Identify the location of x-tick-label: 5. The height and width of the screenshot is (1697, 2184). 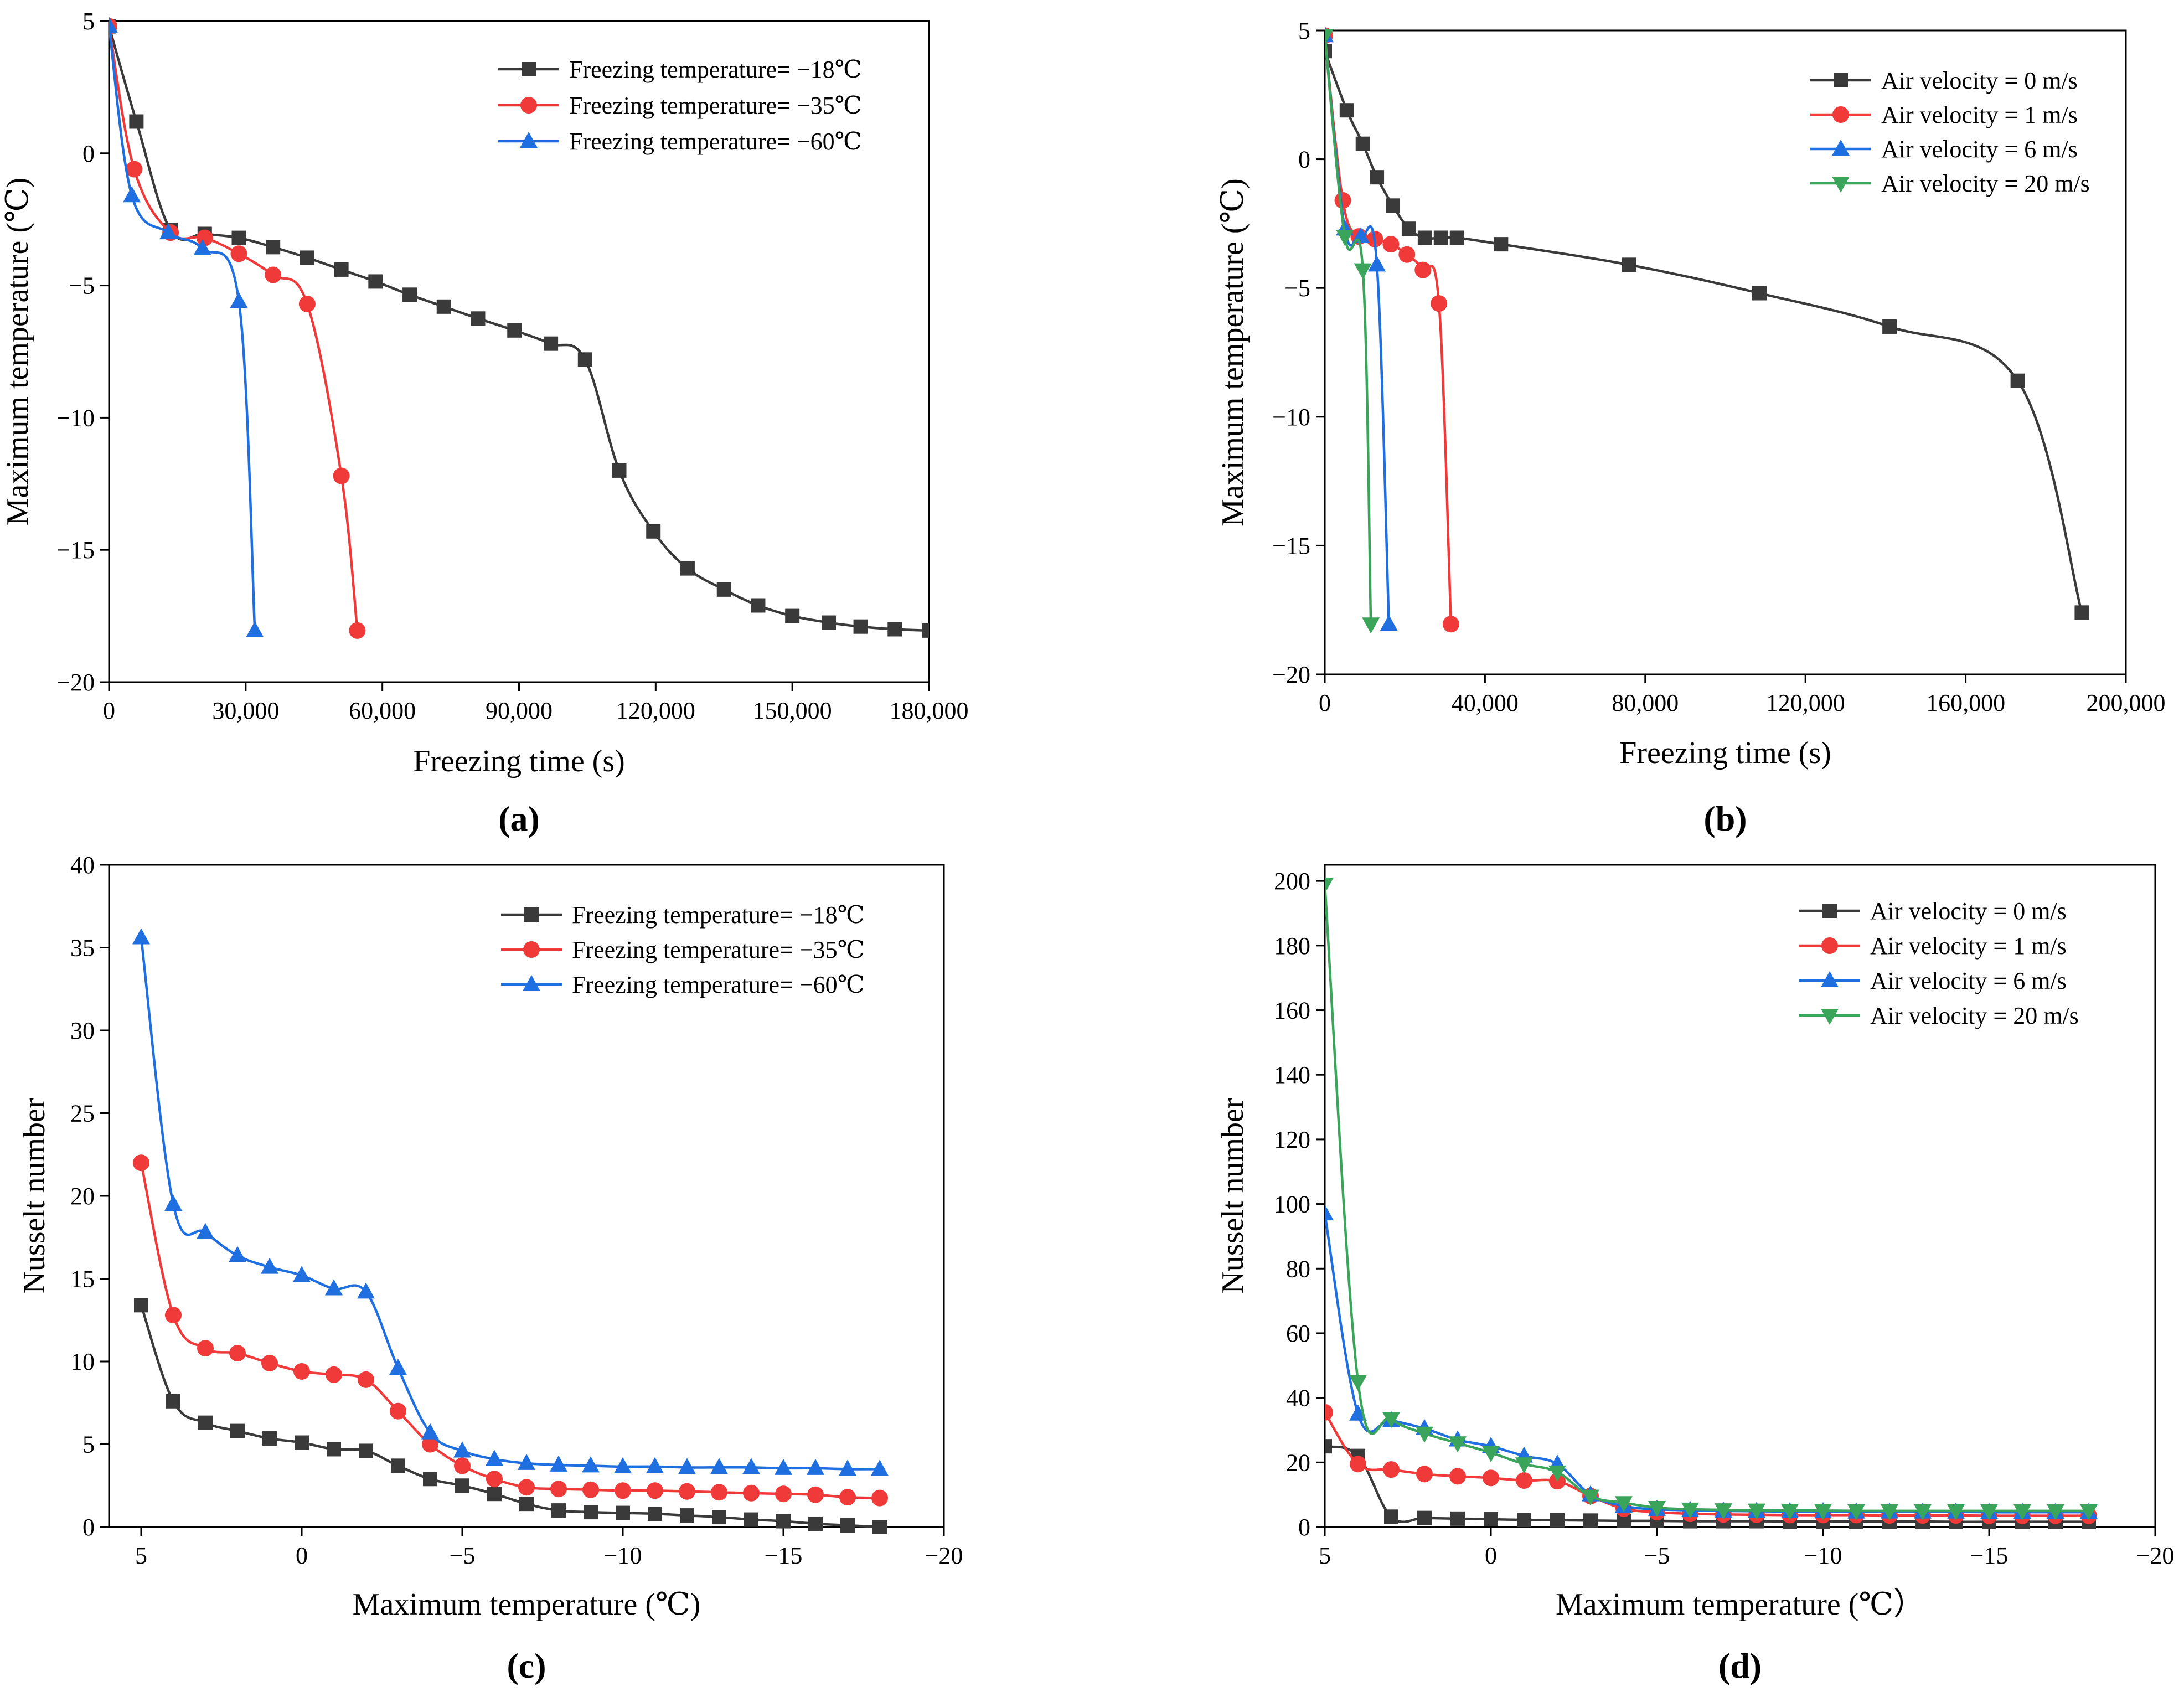
(141, 1555).